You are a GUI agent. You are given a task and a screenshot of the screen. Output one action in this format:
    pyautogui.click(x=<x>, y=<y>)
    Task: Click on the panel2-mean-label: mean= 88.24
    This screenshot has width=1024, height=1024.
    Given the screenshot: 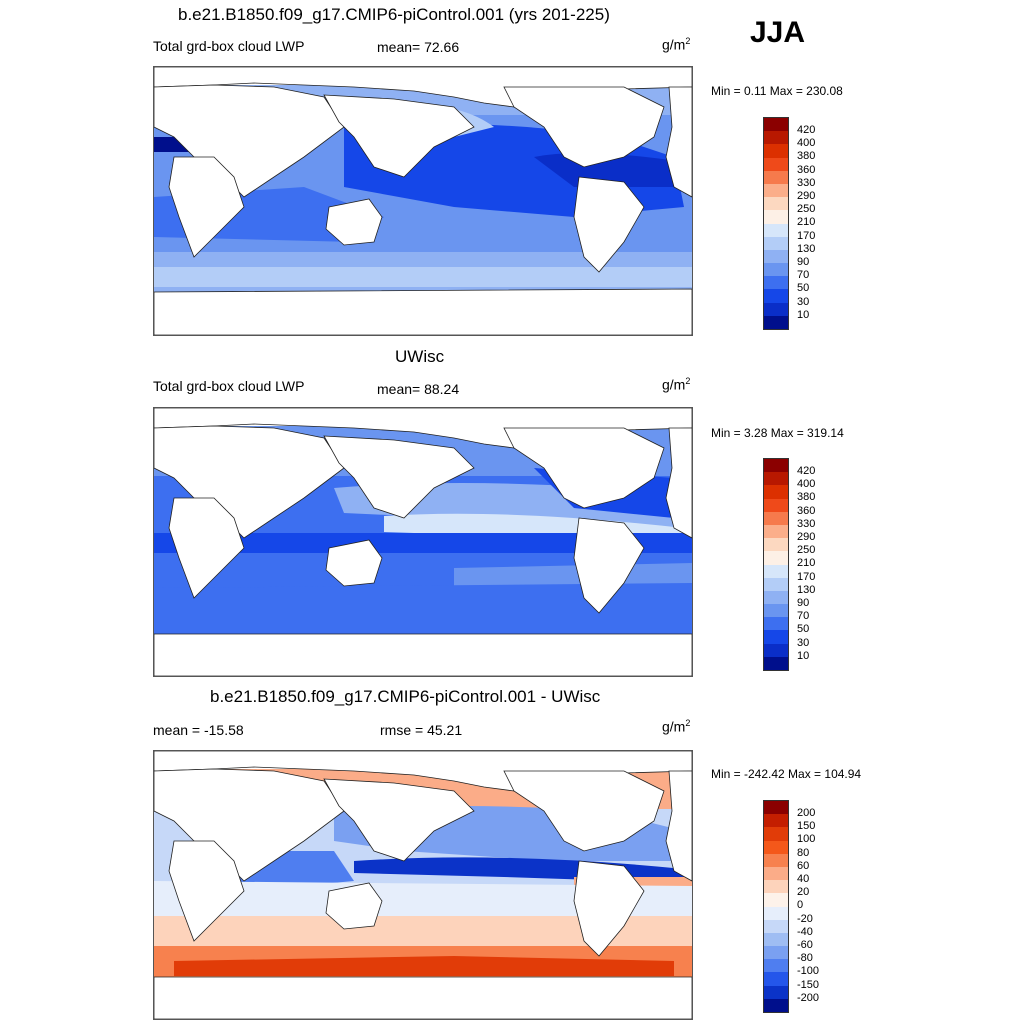 What is the action you would take?
    pyautogui.click(x=418, y=389)
    